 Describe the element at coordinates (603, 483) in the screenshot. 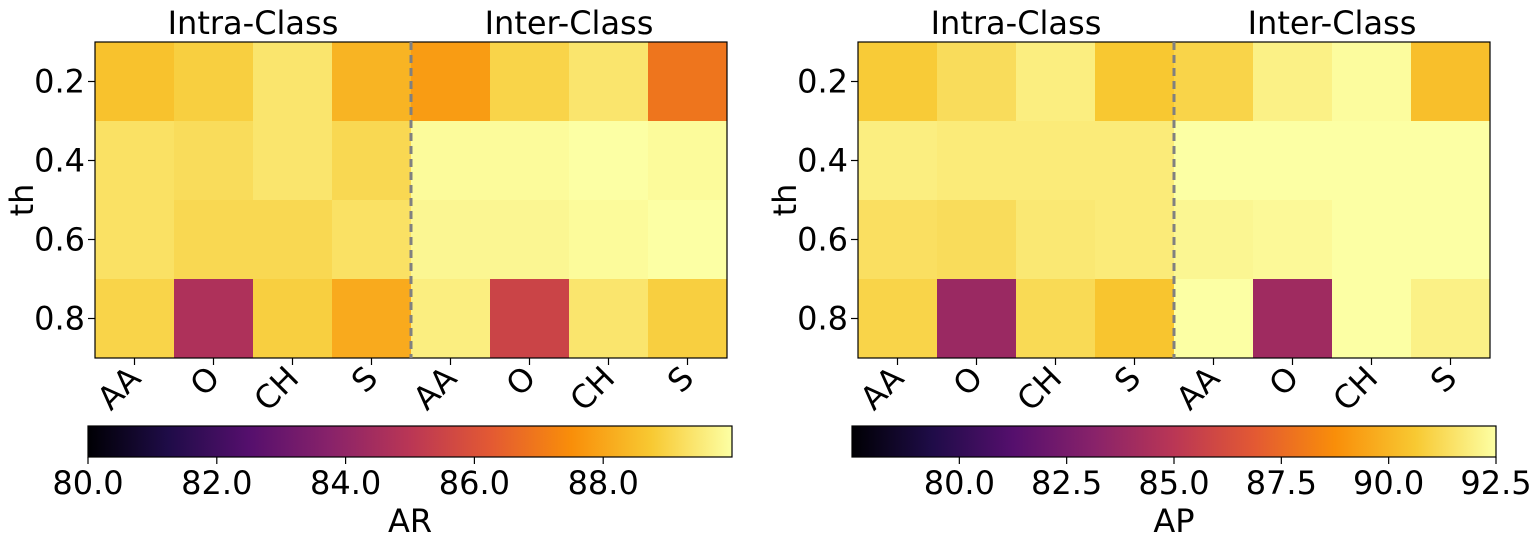

I see `colorbar-tick-label: 88.0` at that location.